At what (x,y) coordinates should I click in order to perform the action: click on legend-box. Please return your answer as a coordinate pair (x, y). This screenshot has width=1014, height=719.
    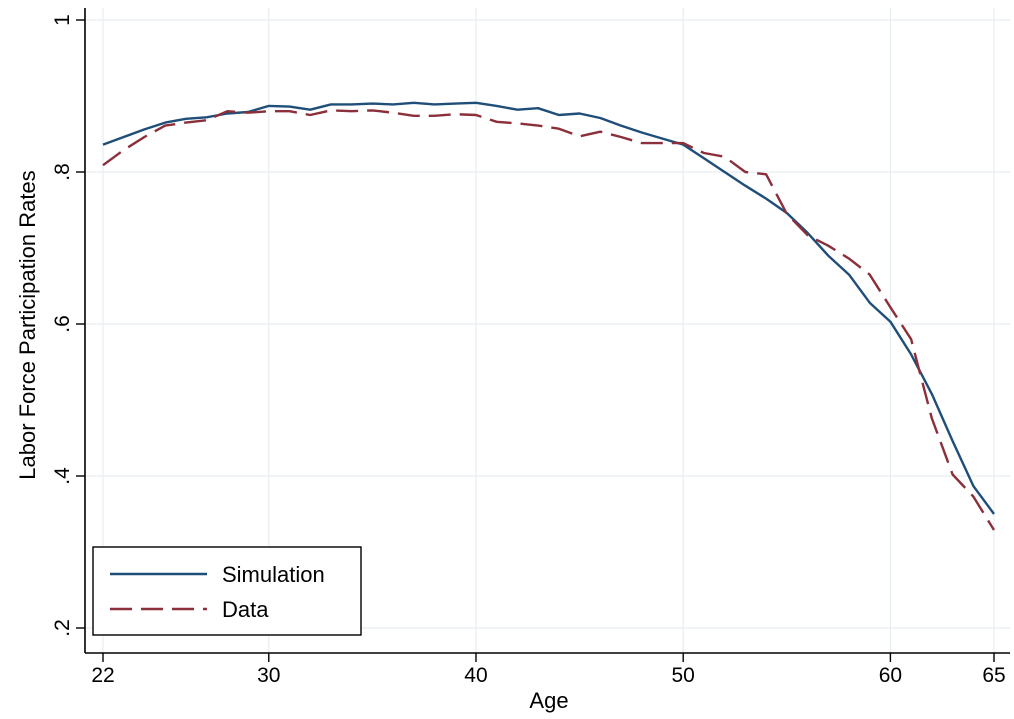
    Looking at the image, I should click on (227, 591).